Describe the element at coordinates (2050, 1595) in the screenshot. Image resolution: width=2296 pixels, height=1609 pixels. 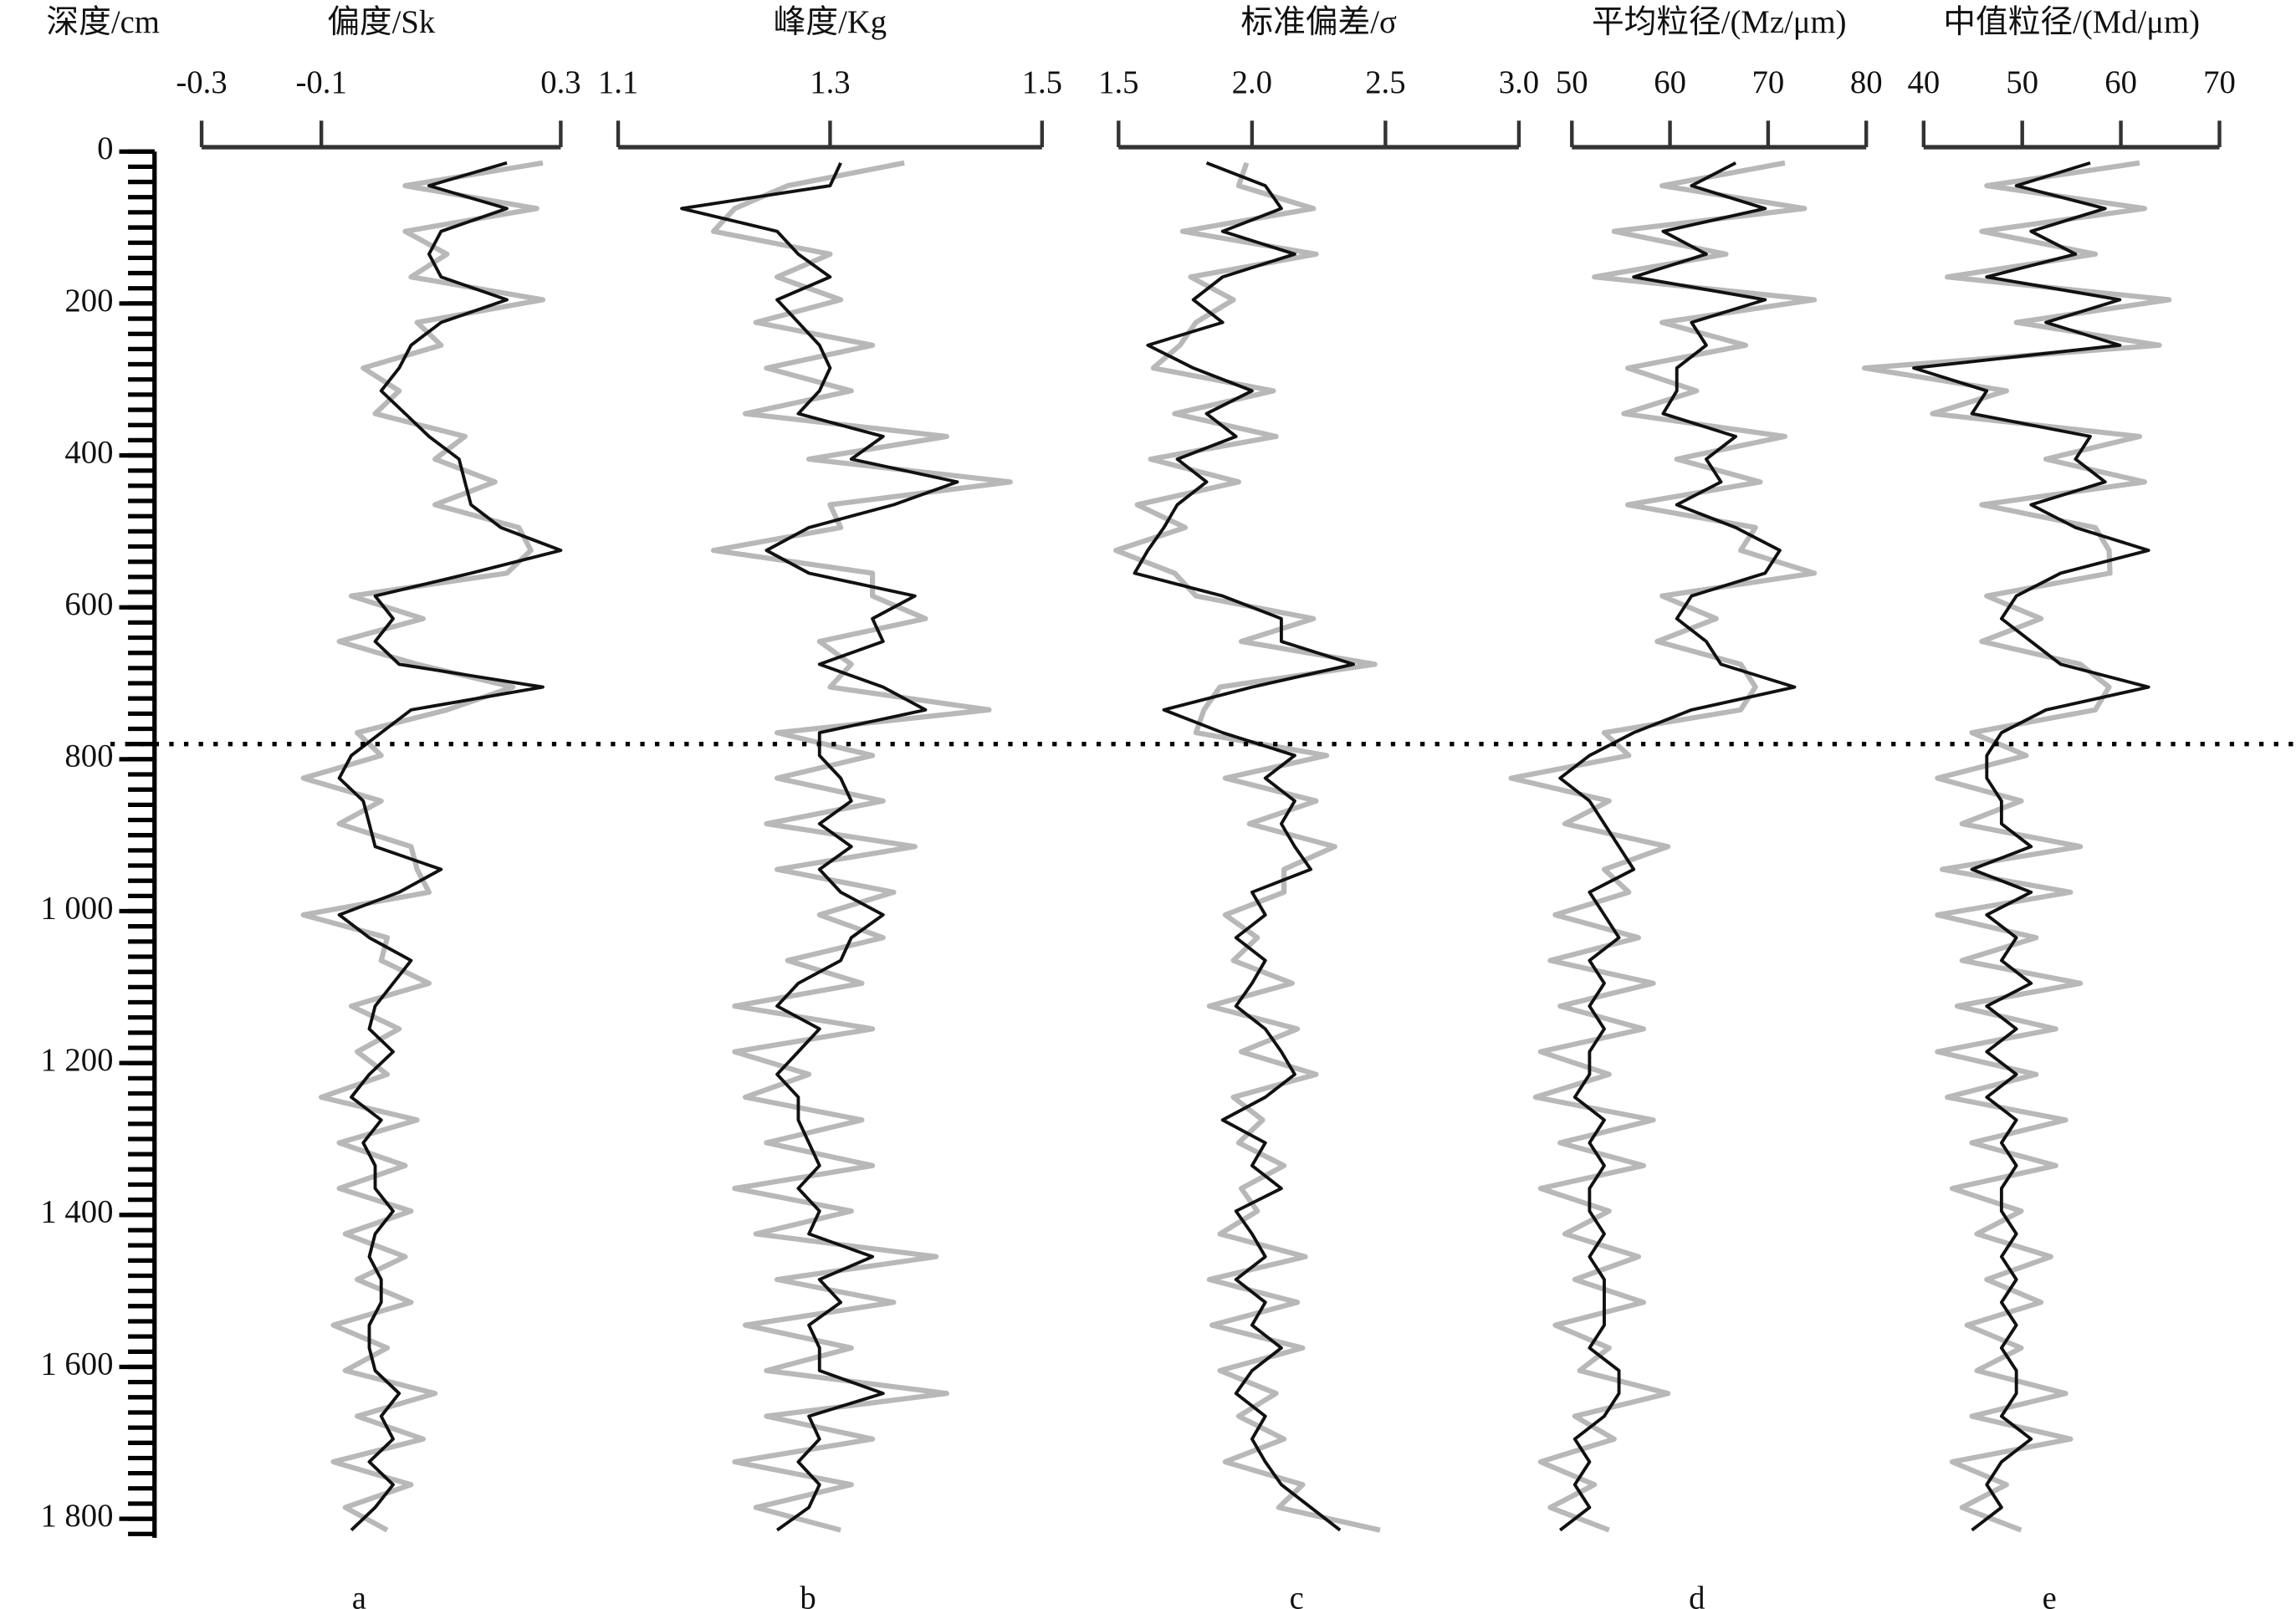
I see `panel-label: e` at that location.